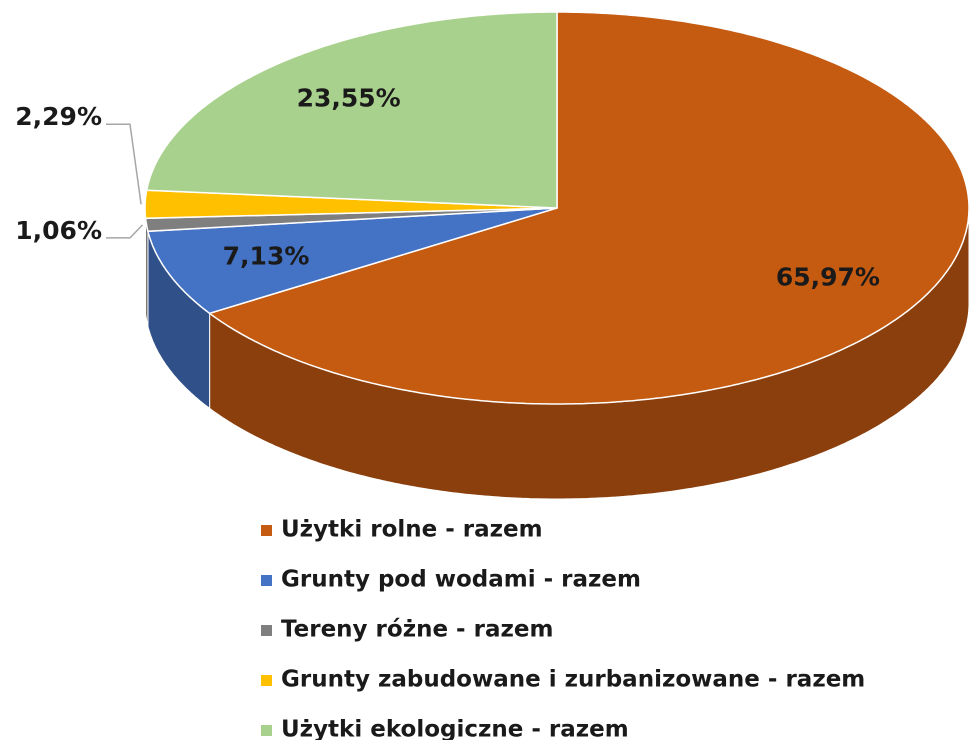 Image resolution: width=971 pixels, height=740 pixels. What do you see at coordinates (349, 97) in the screenshot?
I see `value-label: 23,55%` at bounding box center [349, 97].